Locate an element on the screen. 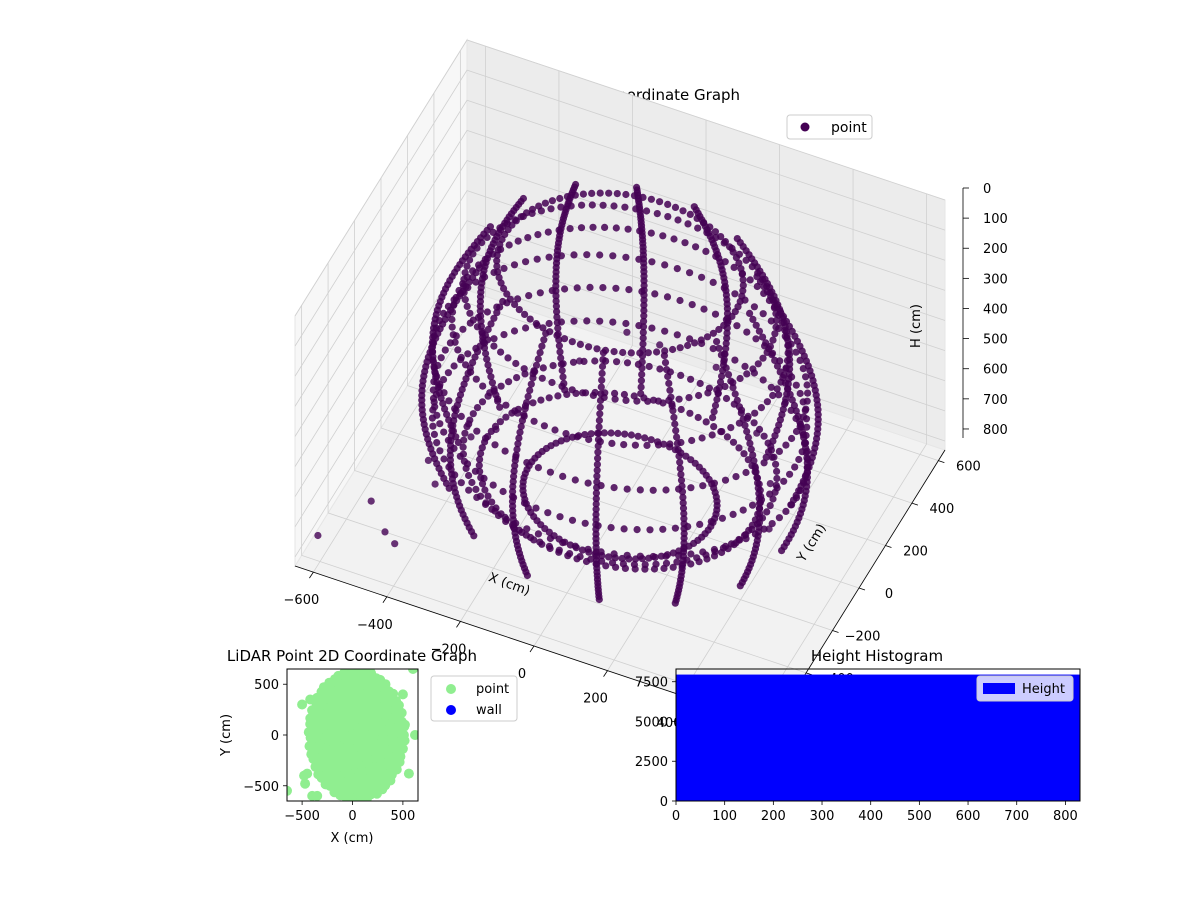 The height and width of the screenshot is (900, 1200). histogram-xtick-label: 100 is located at coordinates (724, 816).